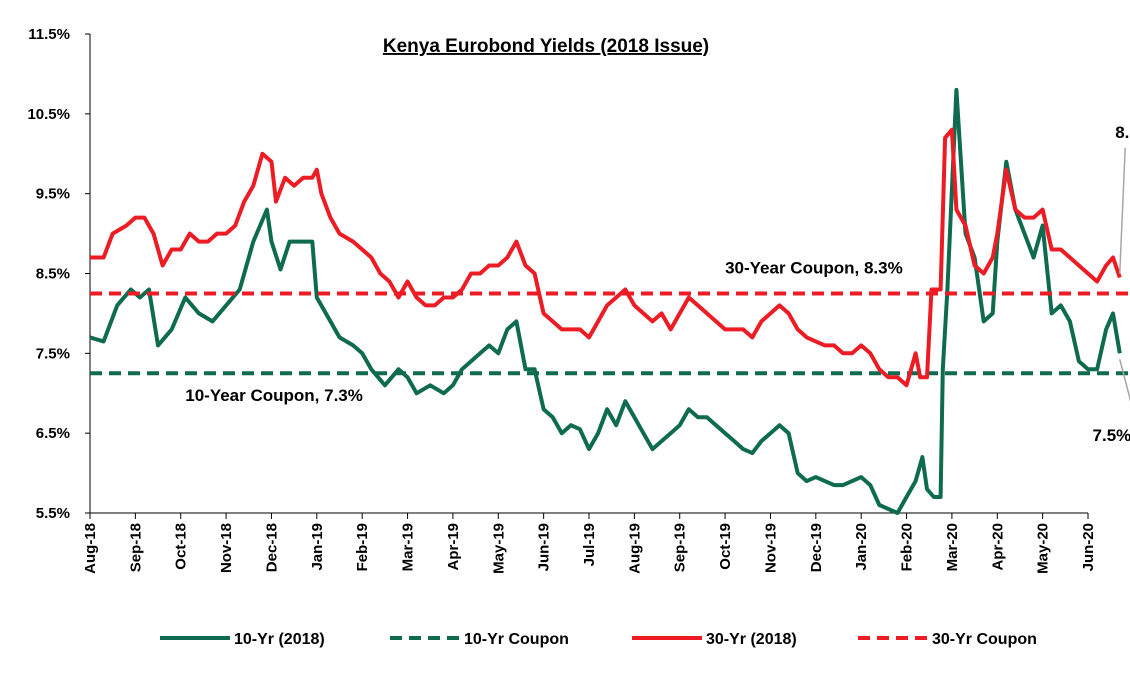 This screenshot has height=678, width=1130. I want to click on x-tick-label: Apr-19, so click(453, 547).